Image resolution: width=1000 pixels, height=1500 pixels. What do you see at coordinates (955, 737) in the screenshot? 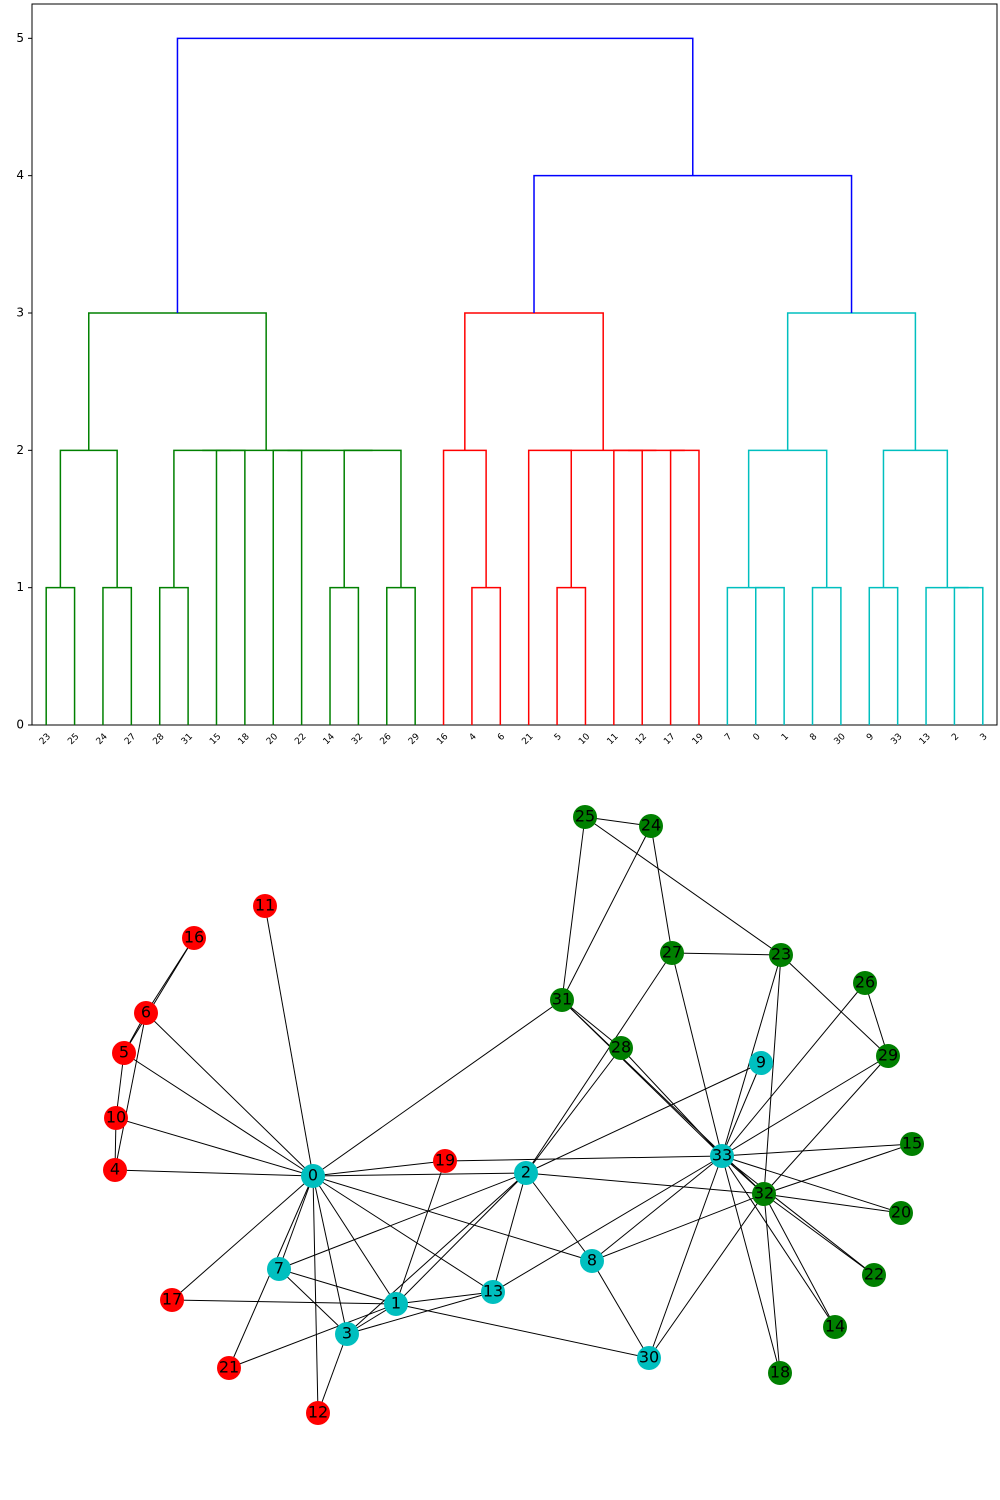
I see `leaf-label: 2` at bounding box center [955, 737].